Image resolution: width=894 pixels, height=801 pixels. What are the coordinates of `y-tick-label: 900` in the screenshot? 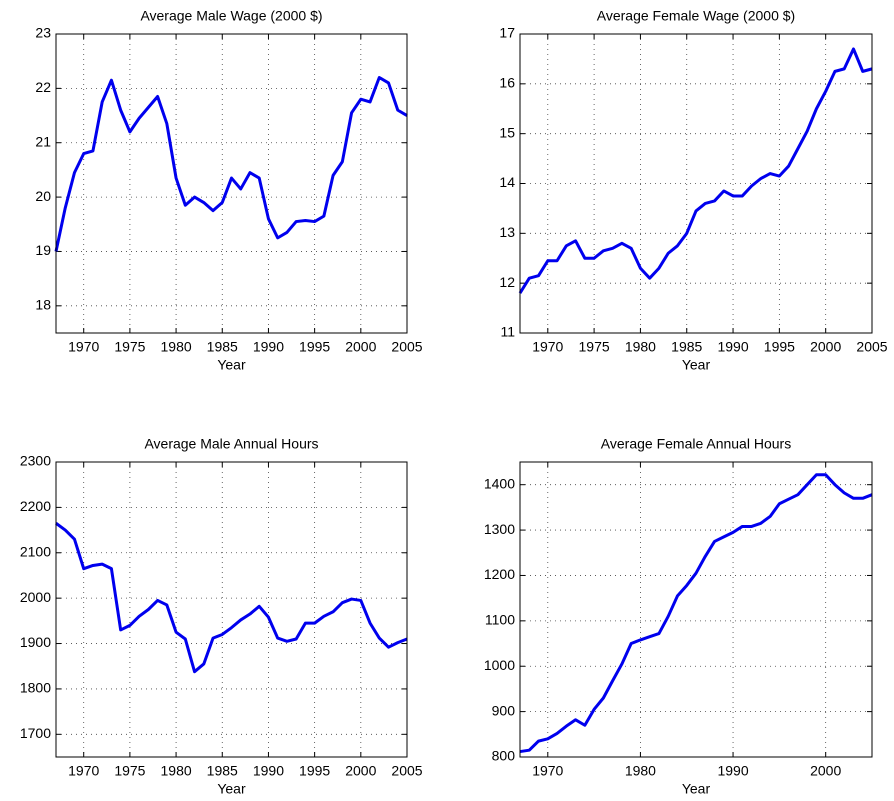 It's located at (504, 710).